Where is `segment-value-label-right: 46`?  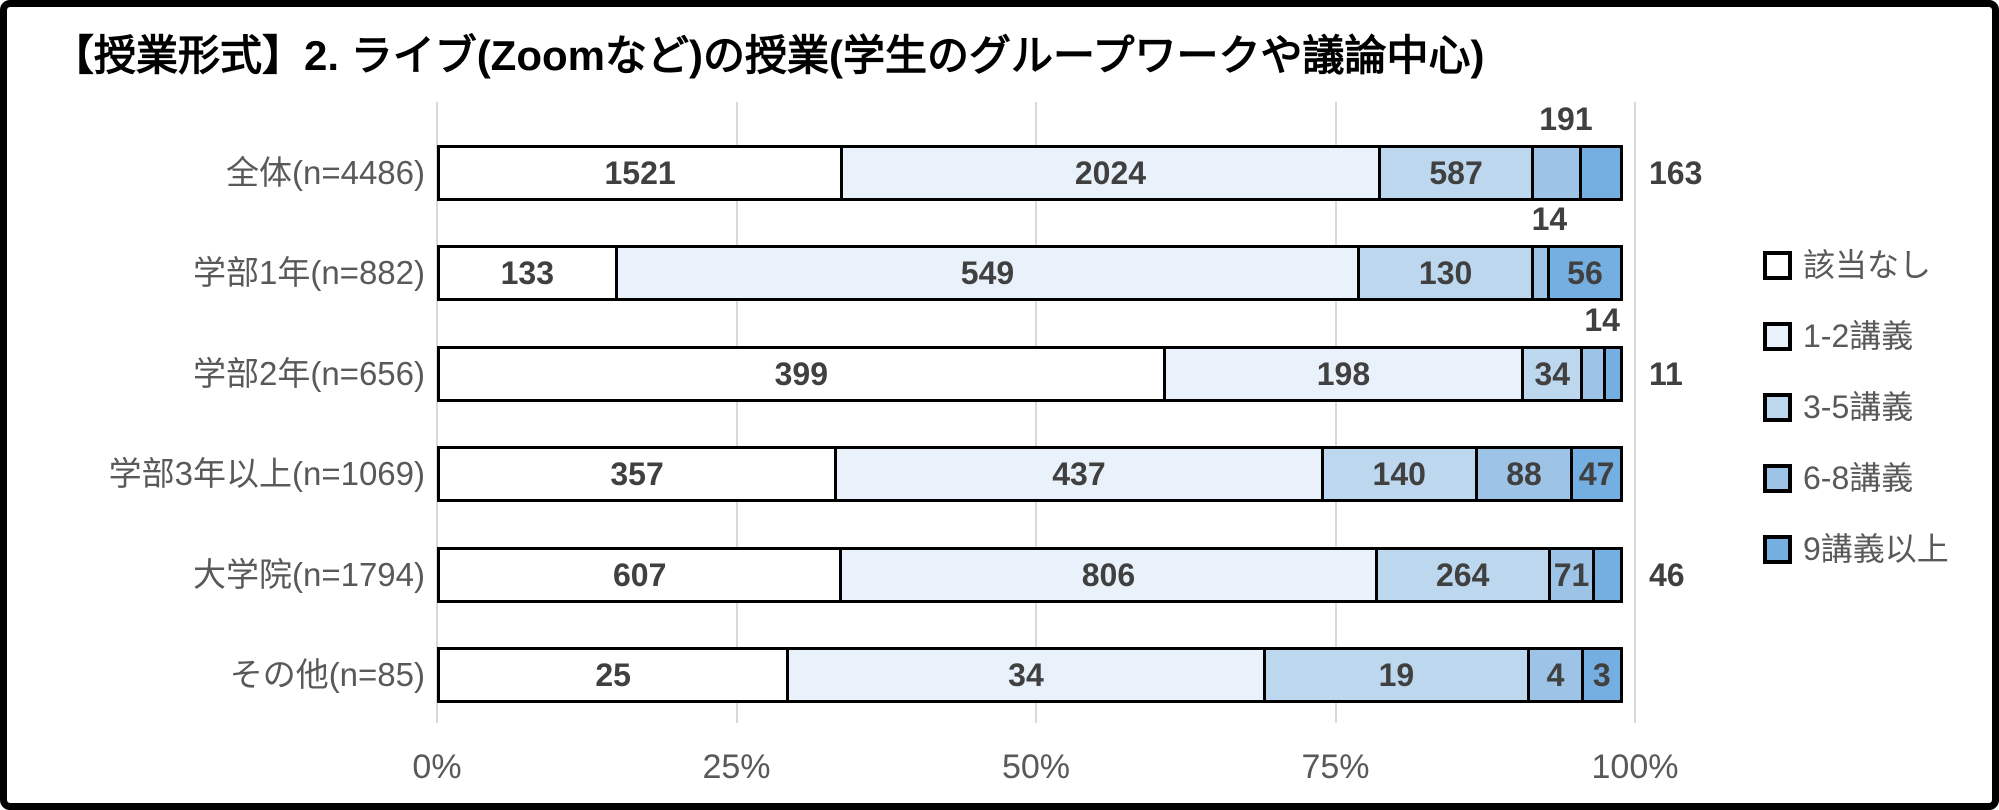
segment-value-label-right: 46 is located at coordinates (1667, 574).